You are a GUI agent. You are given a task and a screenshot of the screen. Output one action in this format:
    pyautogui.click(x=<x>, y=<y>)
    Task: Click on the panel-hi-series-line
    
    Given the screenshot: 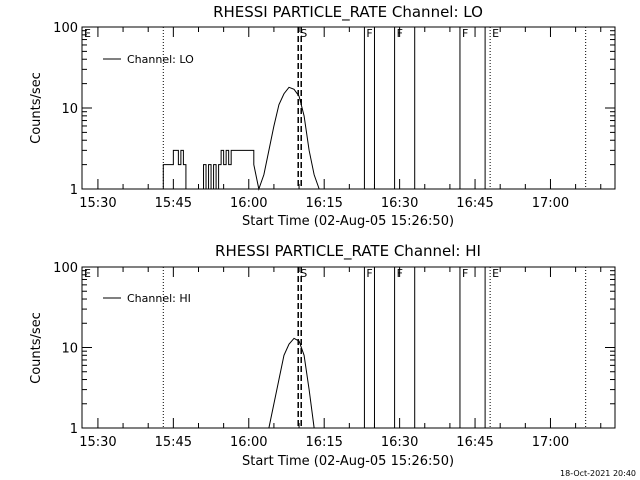 What is the action you would take?
    pyautogui.click(x=291, y=383)
    